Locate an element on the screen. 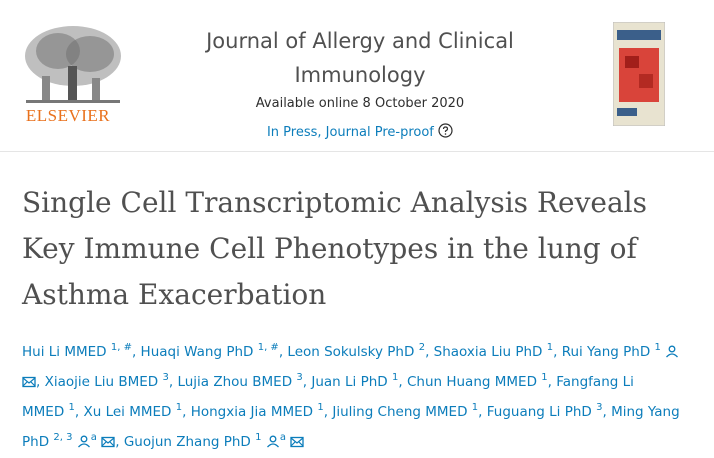 Image resolution: width=714 pixels, height=458 pixels. author: Chun Huang MMED 1, is located at coordinates (479, 381).